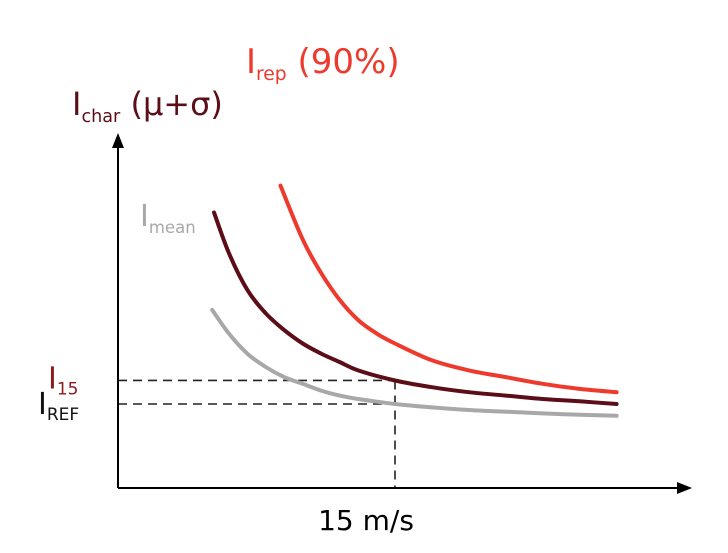 The width and height of the screenshot is (728, 553). Describe the element at coordinates (366, 520) in the screenshot. I see `x-tick-label: 15 m/s` at that location.